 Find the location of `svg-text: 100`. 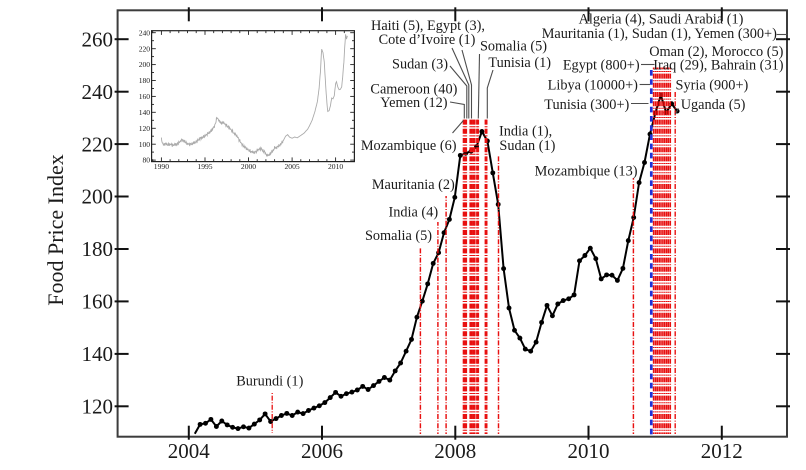

svg-text: 100 is located at coordinates (145, 144).